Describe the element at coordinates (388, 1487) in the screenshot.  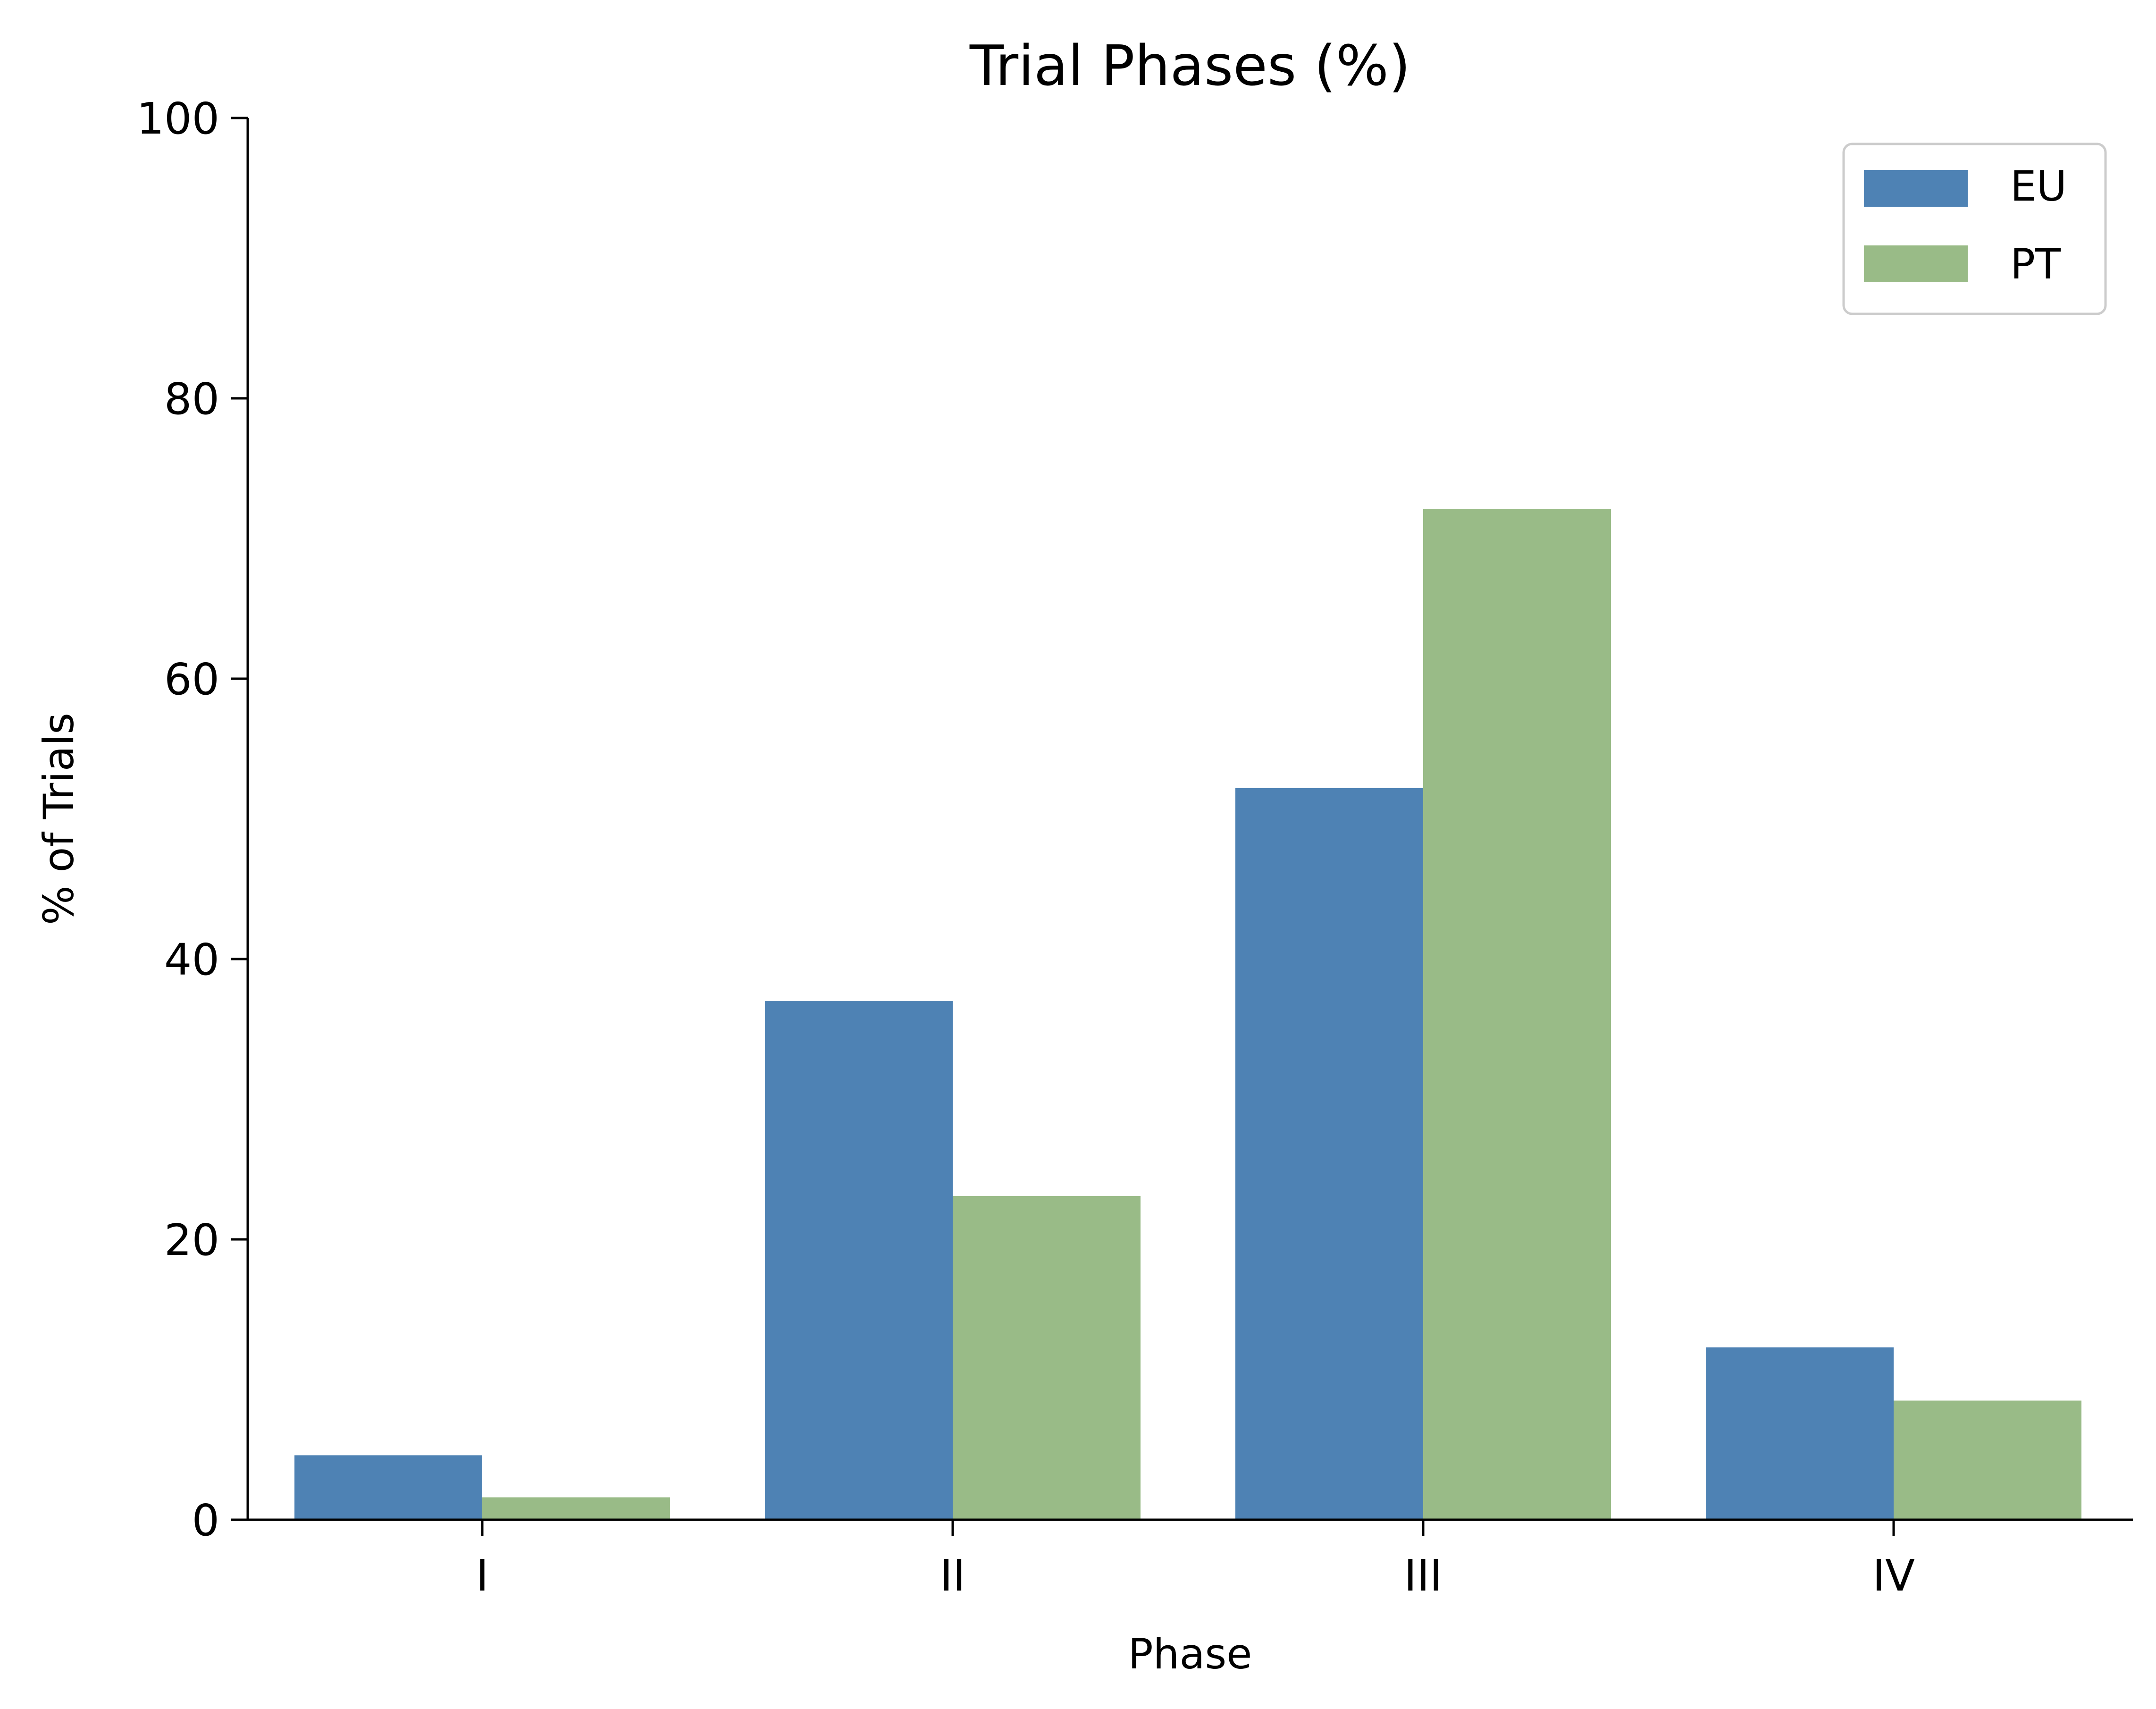
I see `bar-eu-i` at that location.